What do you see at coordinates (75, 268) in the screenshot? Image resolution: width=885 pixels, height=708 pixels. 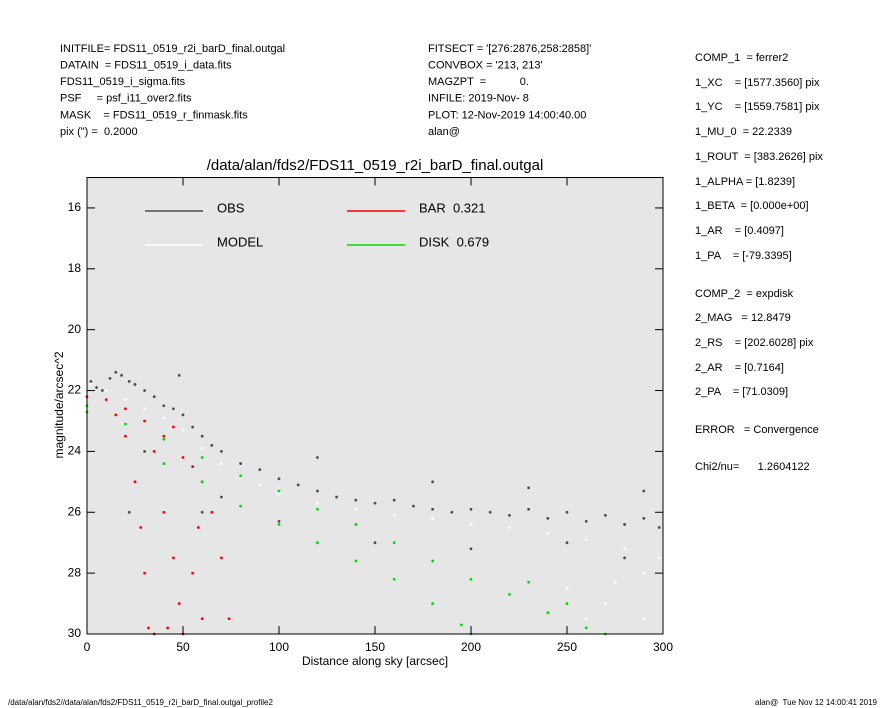 I see `y-tick-label: 18` at bounding box center [75, 268].